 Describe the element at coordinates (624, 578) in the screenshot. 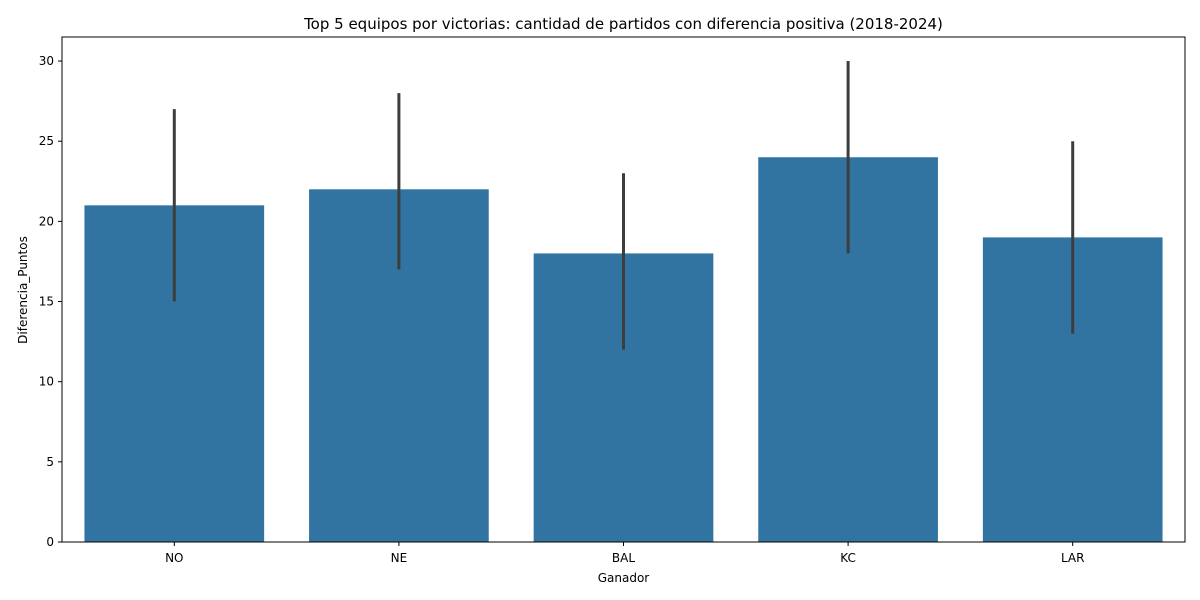

I see `x-axis-label: Ganador` at that location.